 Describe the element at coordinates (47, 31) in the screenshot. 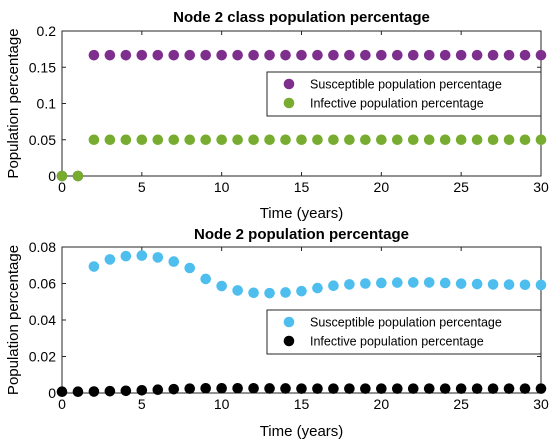

I see `y-tick-label: 0.2` at that location.